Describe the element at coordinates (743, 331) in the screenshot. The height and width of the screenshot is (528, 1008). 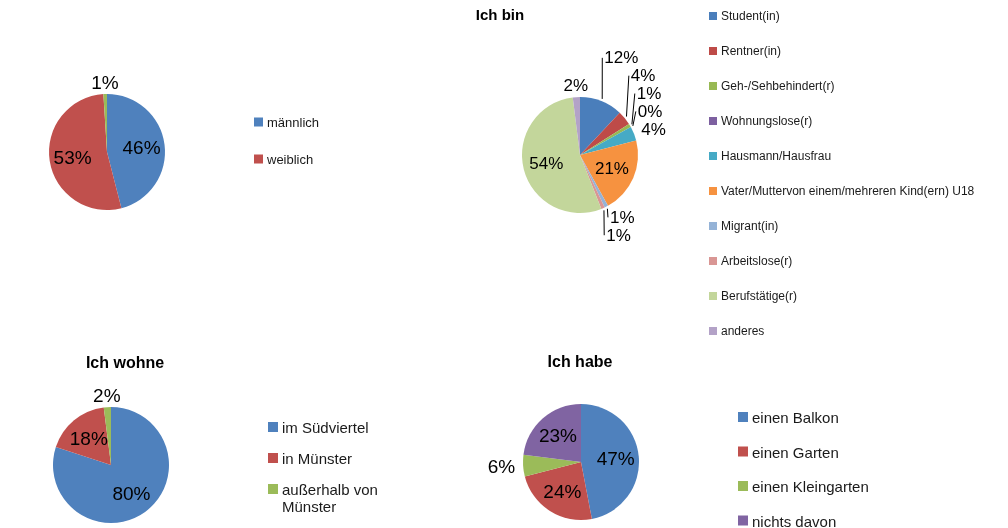
I see `legend-label: anderes` at that location.